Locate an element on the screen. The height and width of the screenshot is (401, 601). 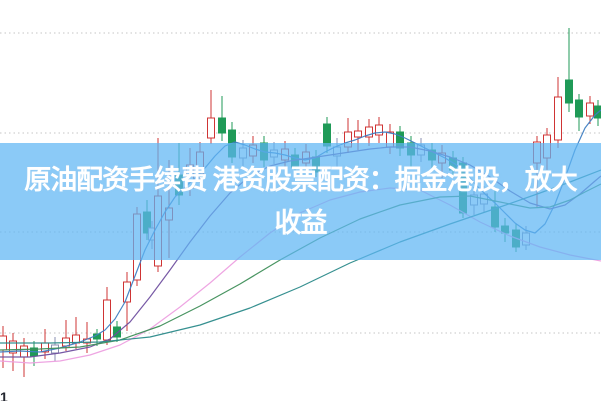
banner-title-line1: 原油配资手续费 港资股票配资：掘金港股，放大 is located at coordinates (301, 179).